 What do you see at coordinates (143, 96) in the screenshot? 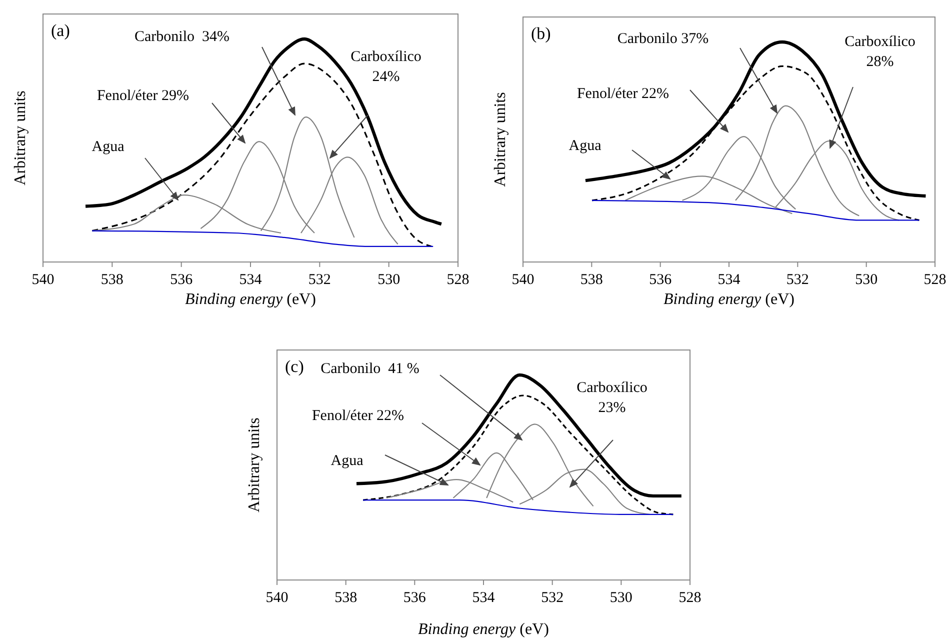
I see `annotation: Fenol/éter 29%` at bounding box center [143, 96].